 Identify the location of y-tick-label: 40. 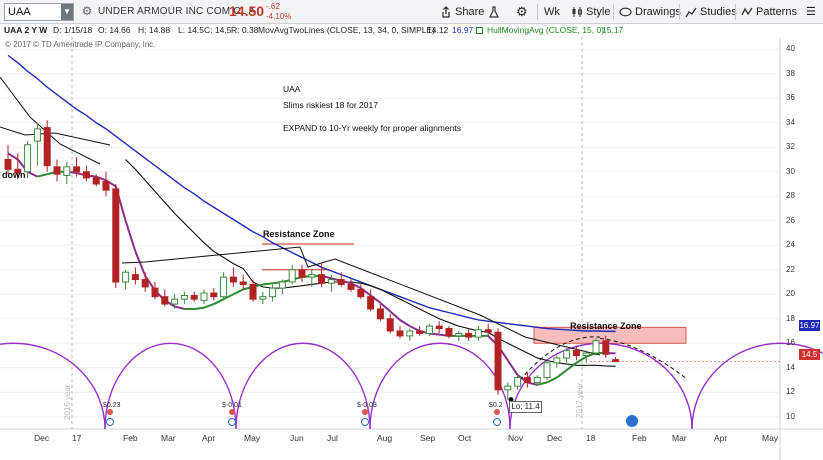
(790, 49).